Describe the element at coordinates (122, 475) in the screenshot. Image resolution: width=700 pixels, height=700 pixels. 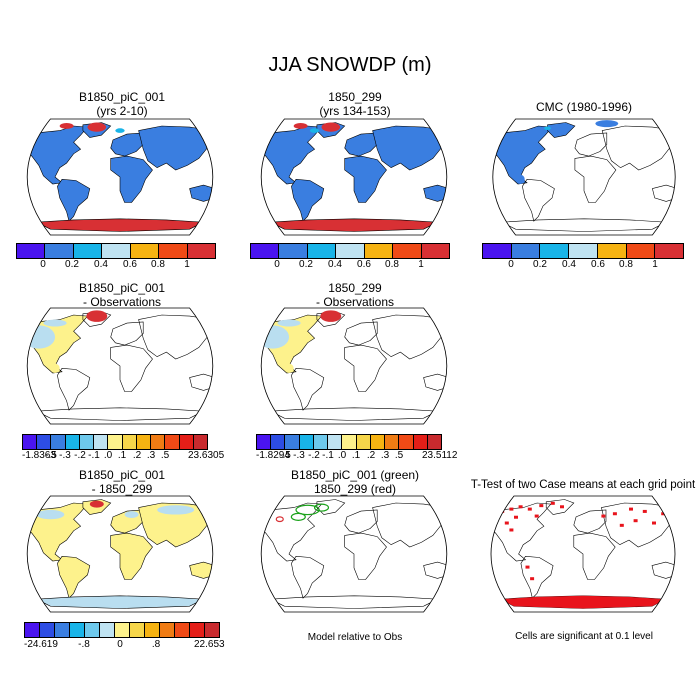
I see `panel-7-title-line1: B1850_piC_001` at that location.